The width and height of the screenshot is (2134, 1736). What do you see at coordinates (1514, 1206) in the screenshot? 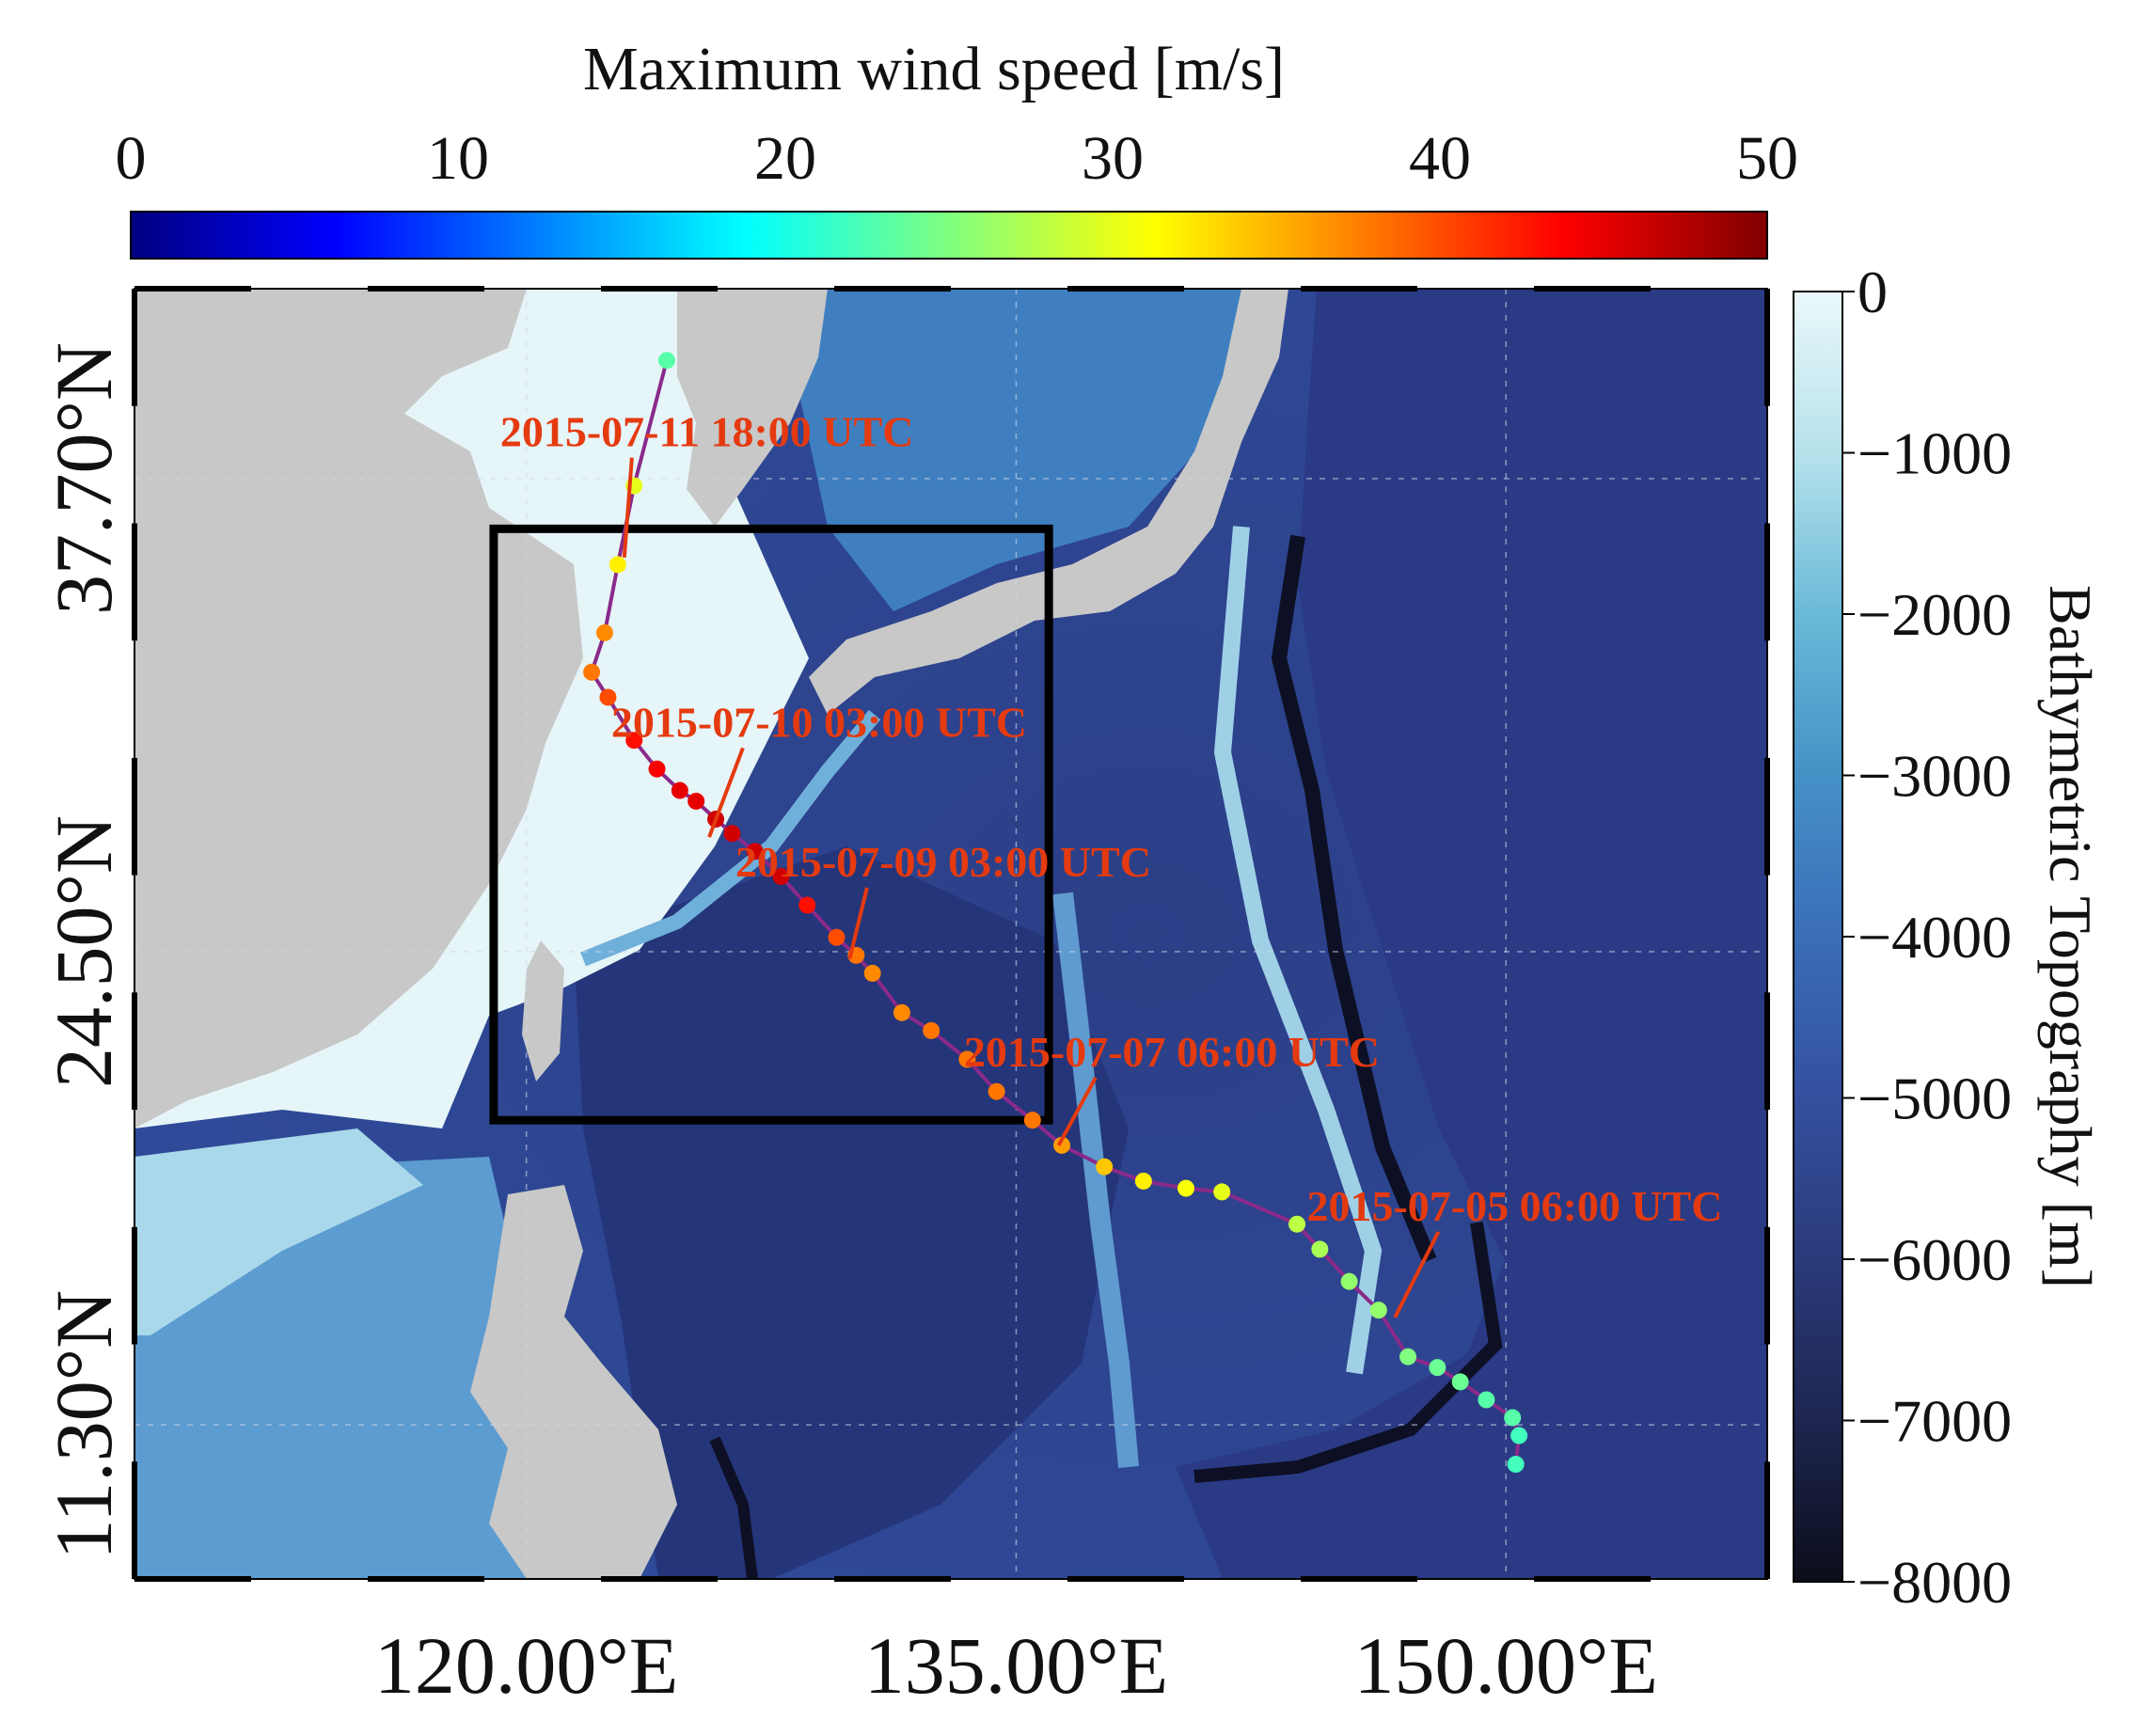
I see `annotation-label: 2015-07-05 06:00 UTC` at bounding box center [1514, 1206].